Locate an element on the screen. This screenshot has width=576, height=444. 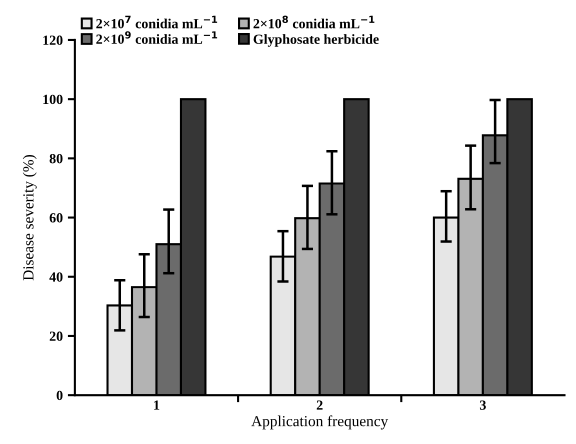
x-tick-label: 3 is located at coordinates (483, 405).